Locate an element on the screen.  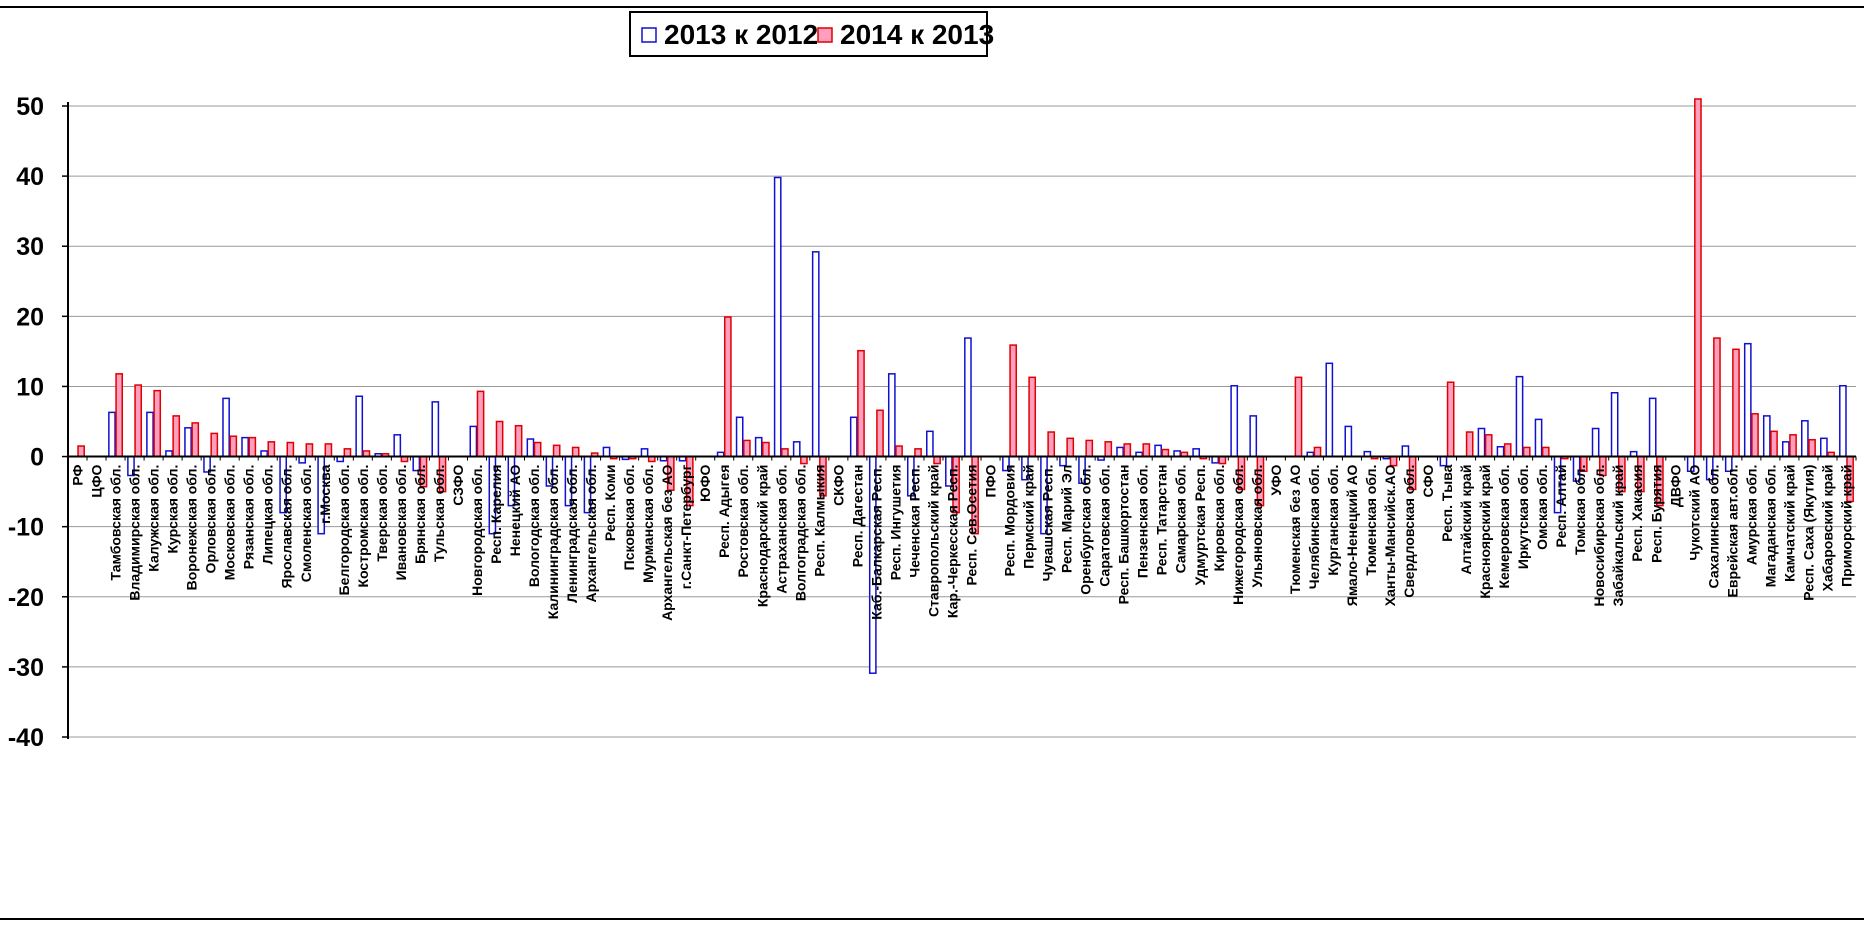
x-tick-label: Орловская обл. is located at coordinates (211, 519).